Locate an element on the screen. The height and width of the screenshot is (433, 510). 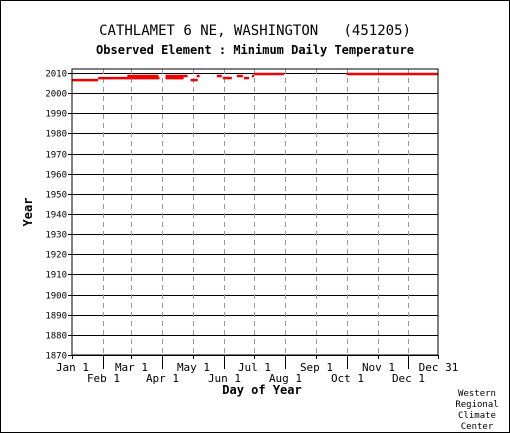
x-tick-label: Feb 1 is located at coordinates (103, 378).